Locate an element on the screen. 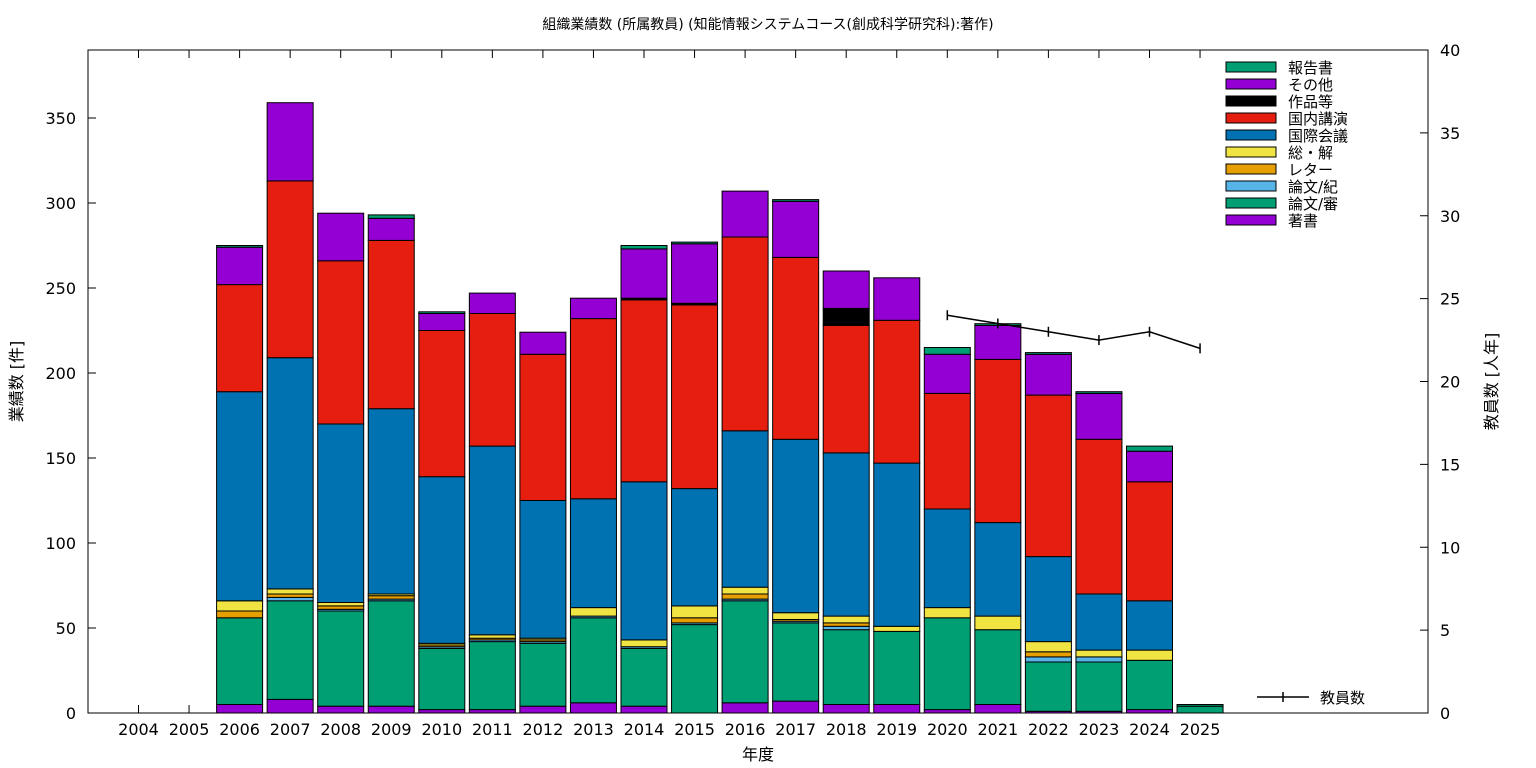 The image size is (1536, 768). x-tick-label: 2007 is located at coordinates (290, 729).